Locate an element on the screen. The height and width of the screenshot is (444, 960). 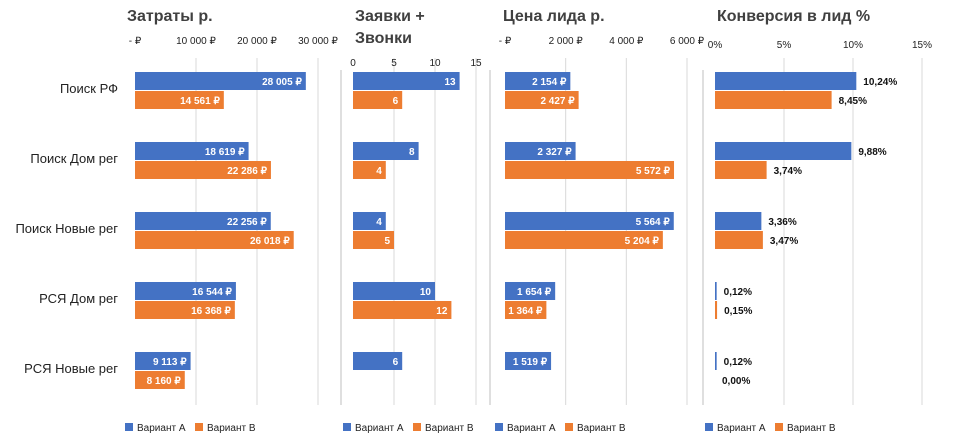
data-label-lead-price: 5 572 ₽ is located at coordinates (653, 171).